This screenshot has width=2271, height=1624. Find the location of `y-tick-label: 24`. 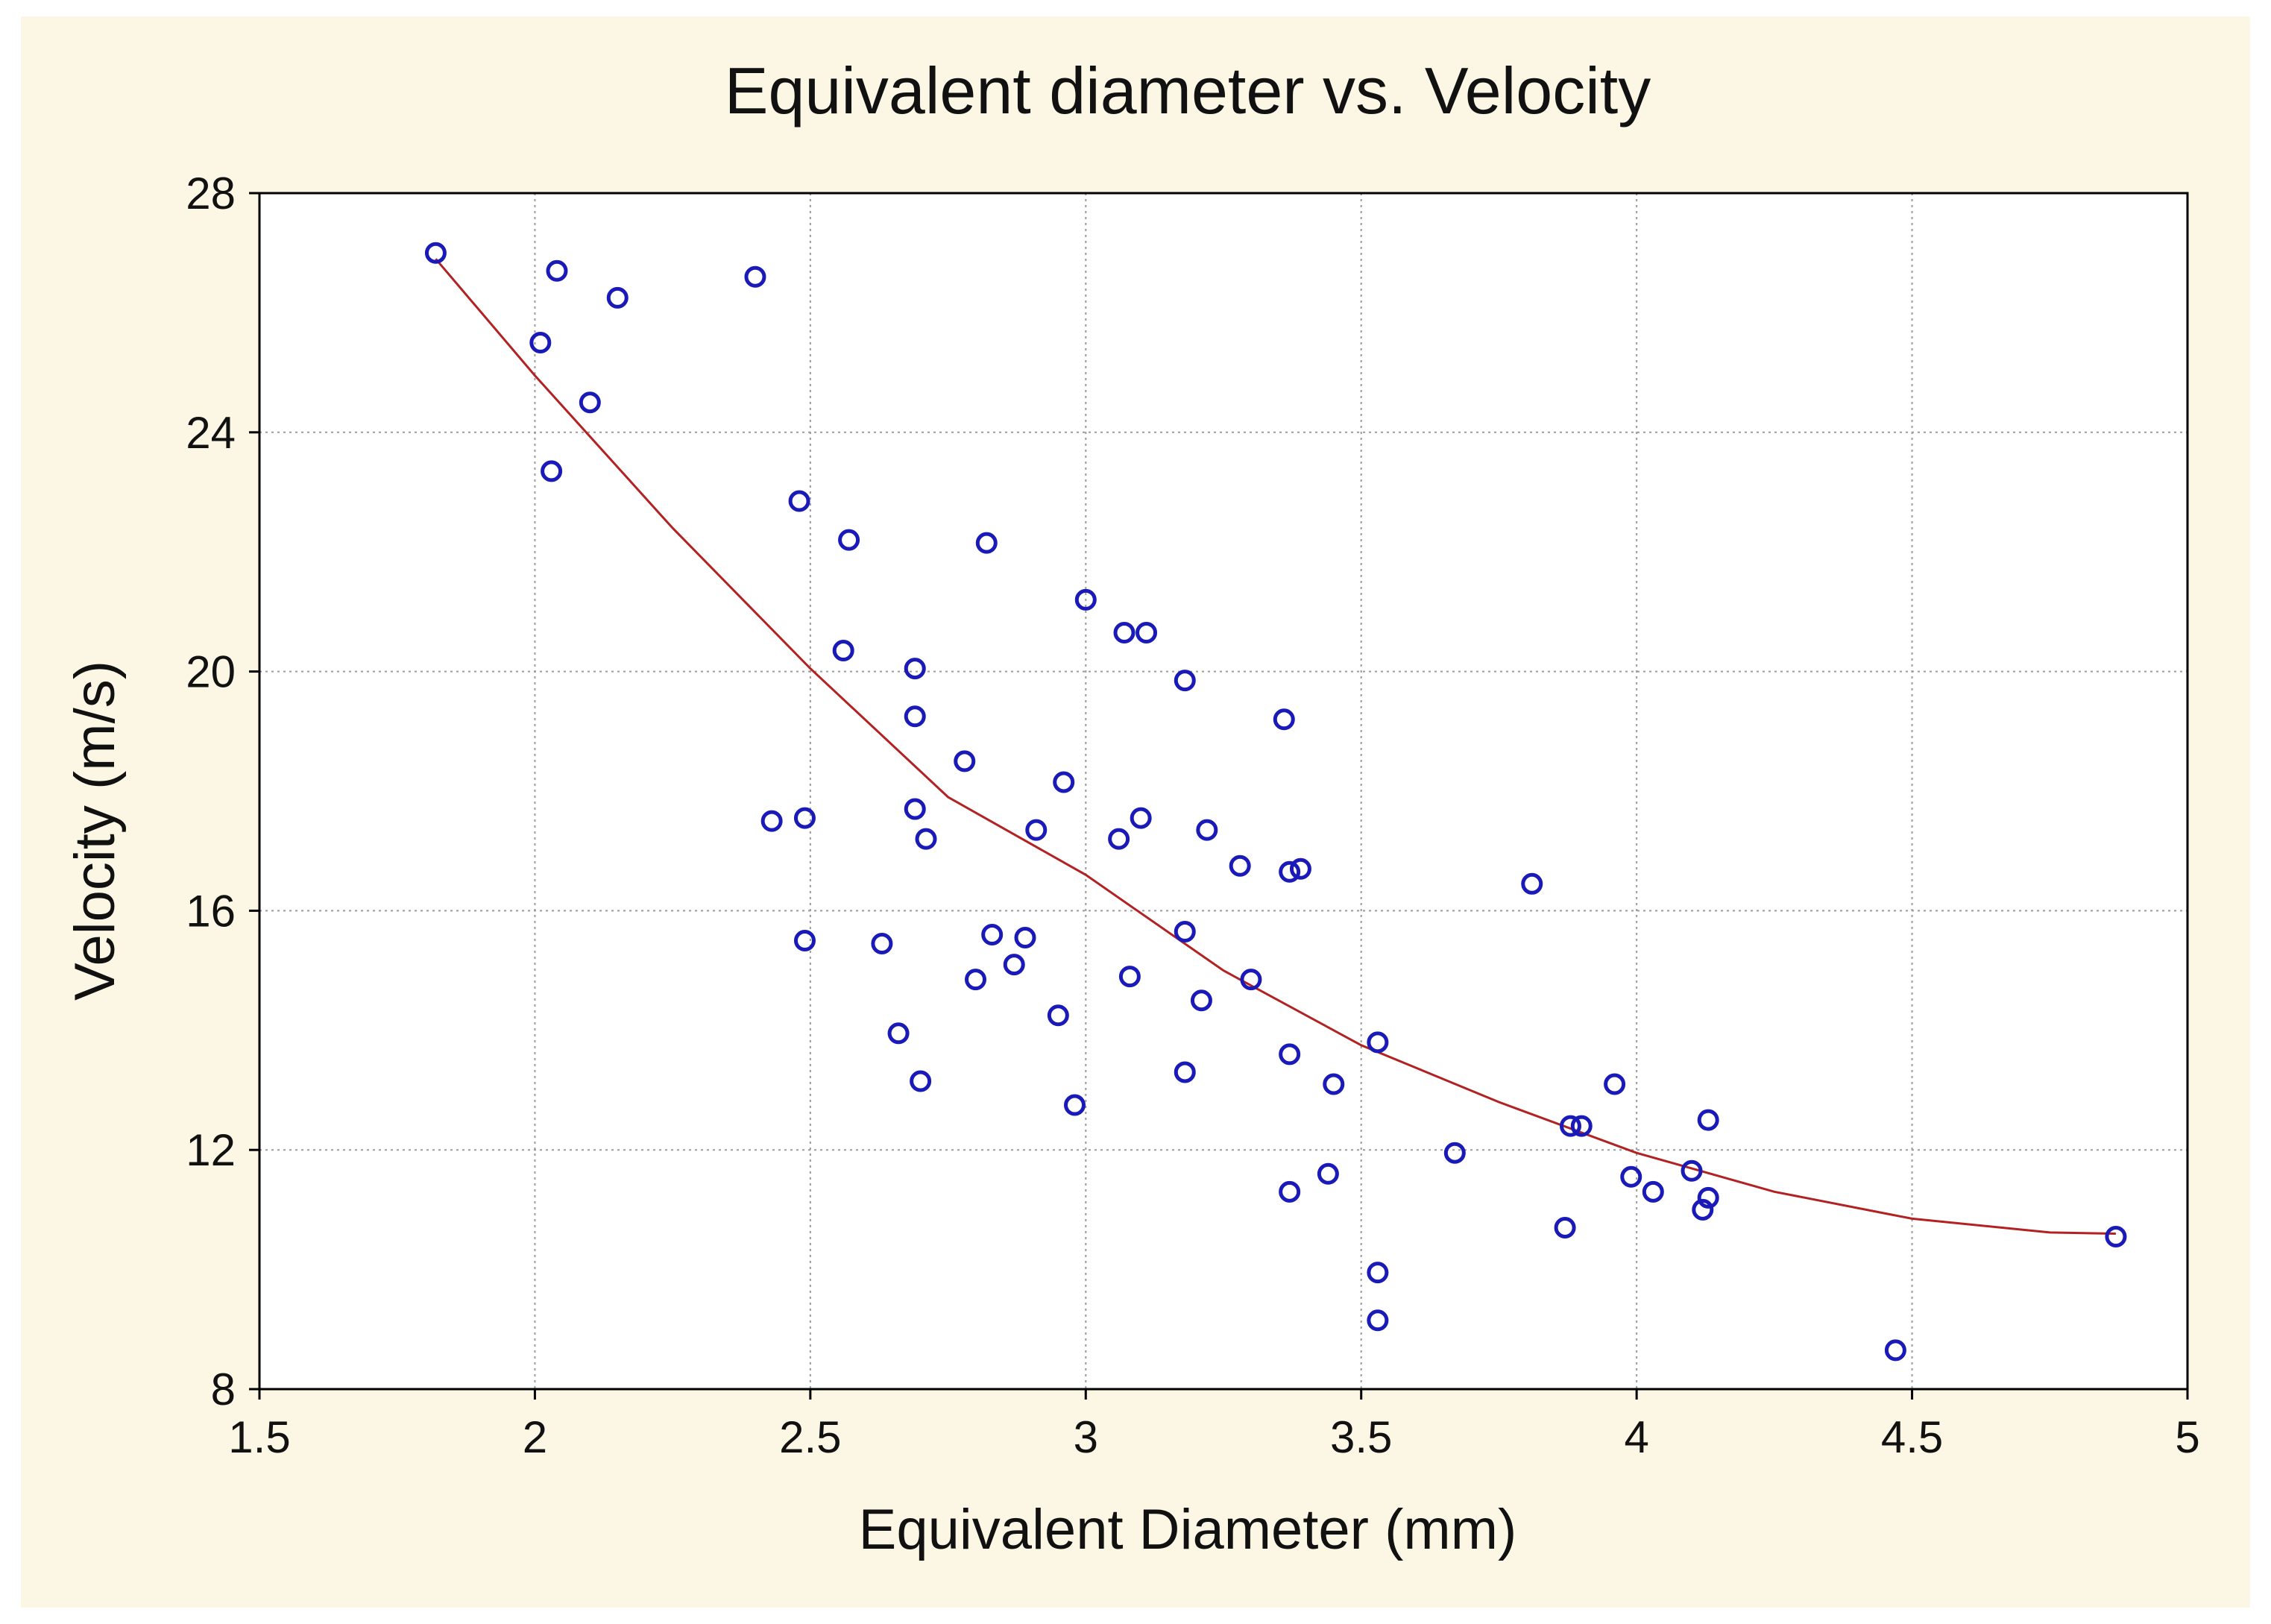

y-tick-label: 24 is located at coordinates (211, 433).